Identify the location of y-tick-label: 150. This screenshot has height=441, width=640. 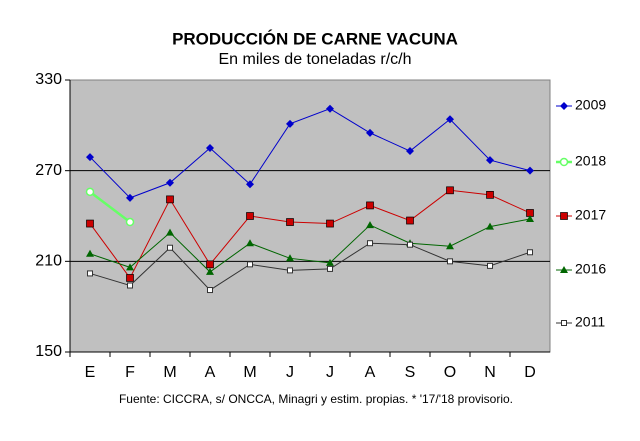
(48, 351).